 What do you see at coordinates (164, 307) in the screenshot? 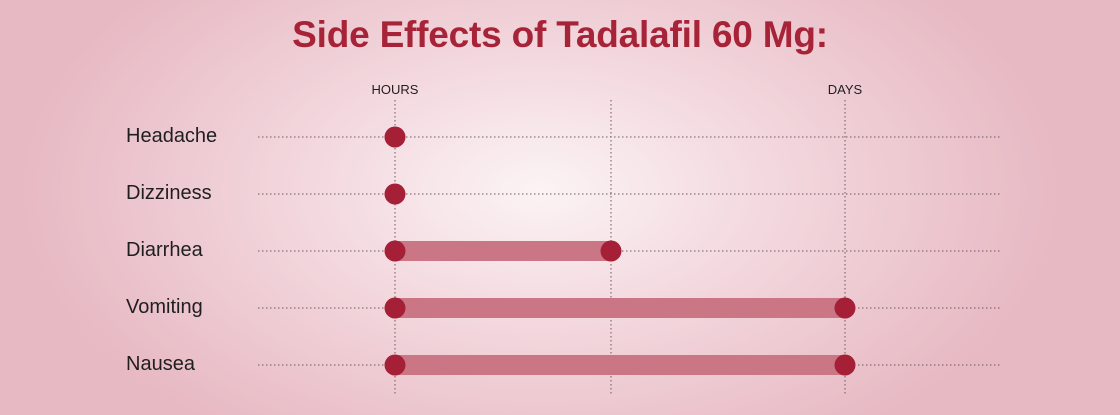
I see `category-label: Vomiting` at bounding box center [164, 307].